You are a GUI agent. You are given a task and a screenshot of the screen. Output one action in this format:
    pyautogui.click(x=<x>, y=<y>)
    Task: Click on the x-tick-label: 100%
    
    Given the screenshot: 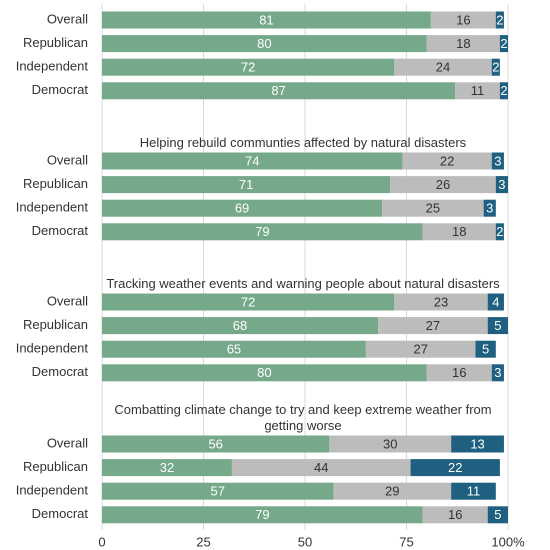 What is the action you would take?
    pyautogui.click(x=508, y=541)
    